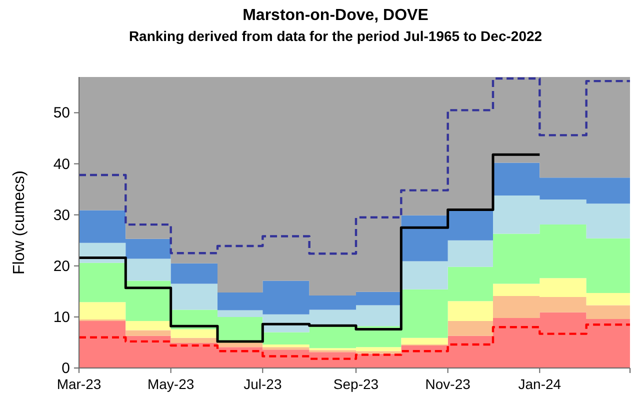 The image size is (631, 403). I want to click on chart-subtitle: Ranking derived from data for the period Jul-1965 to Dec-2022, so click(335, 36).